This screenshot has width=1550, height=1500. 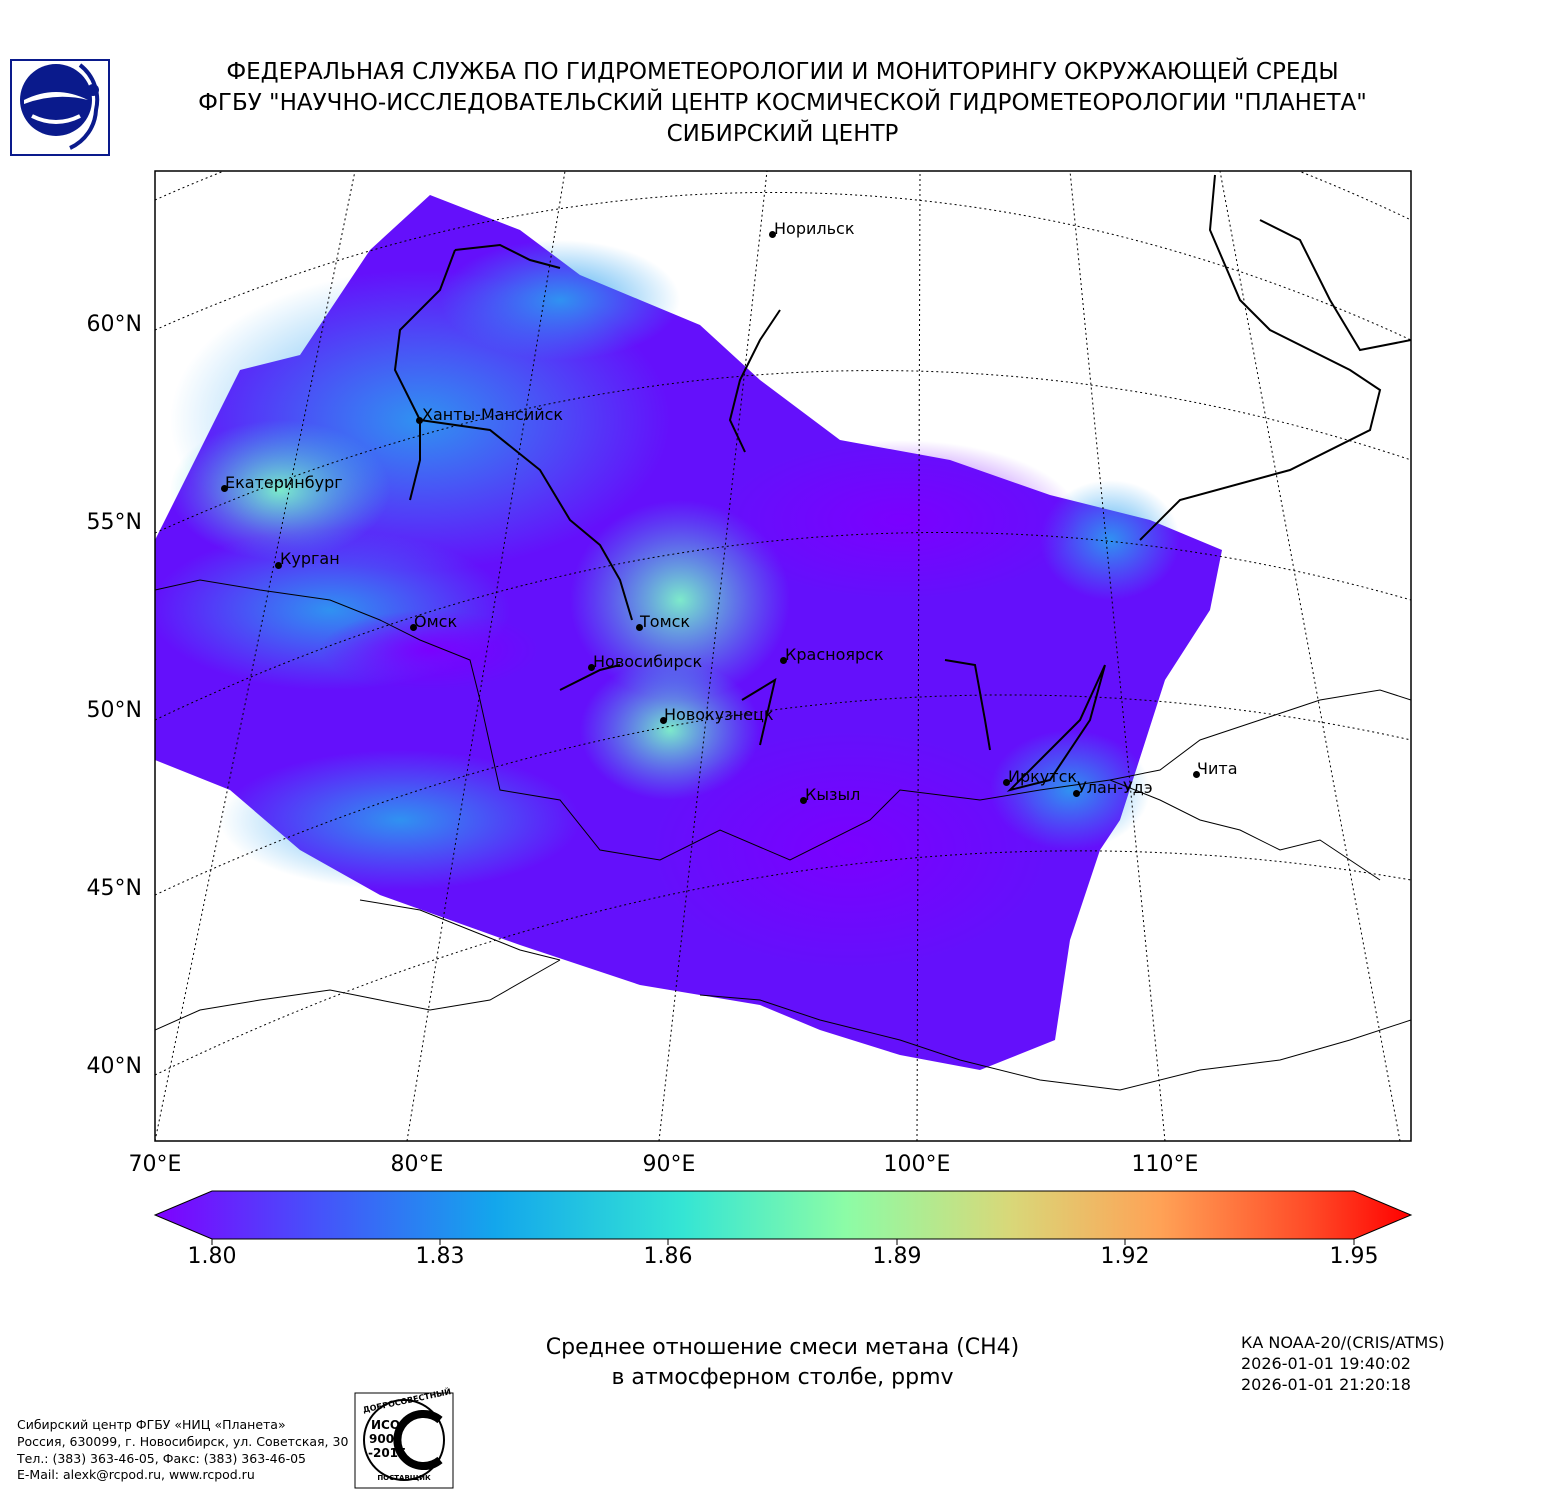 I want to click on lon-label-110: 110°E, so click(x=1165, y=1164).